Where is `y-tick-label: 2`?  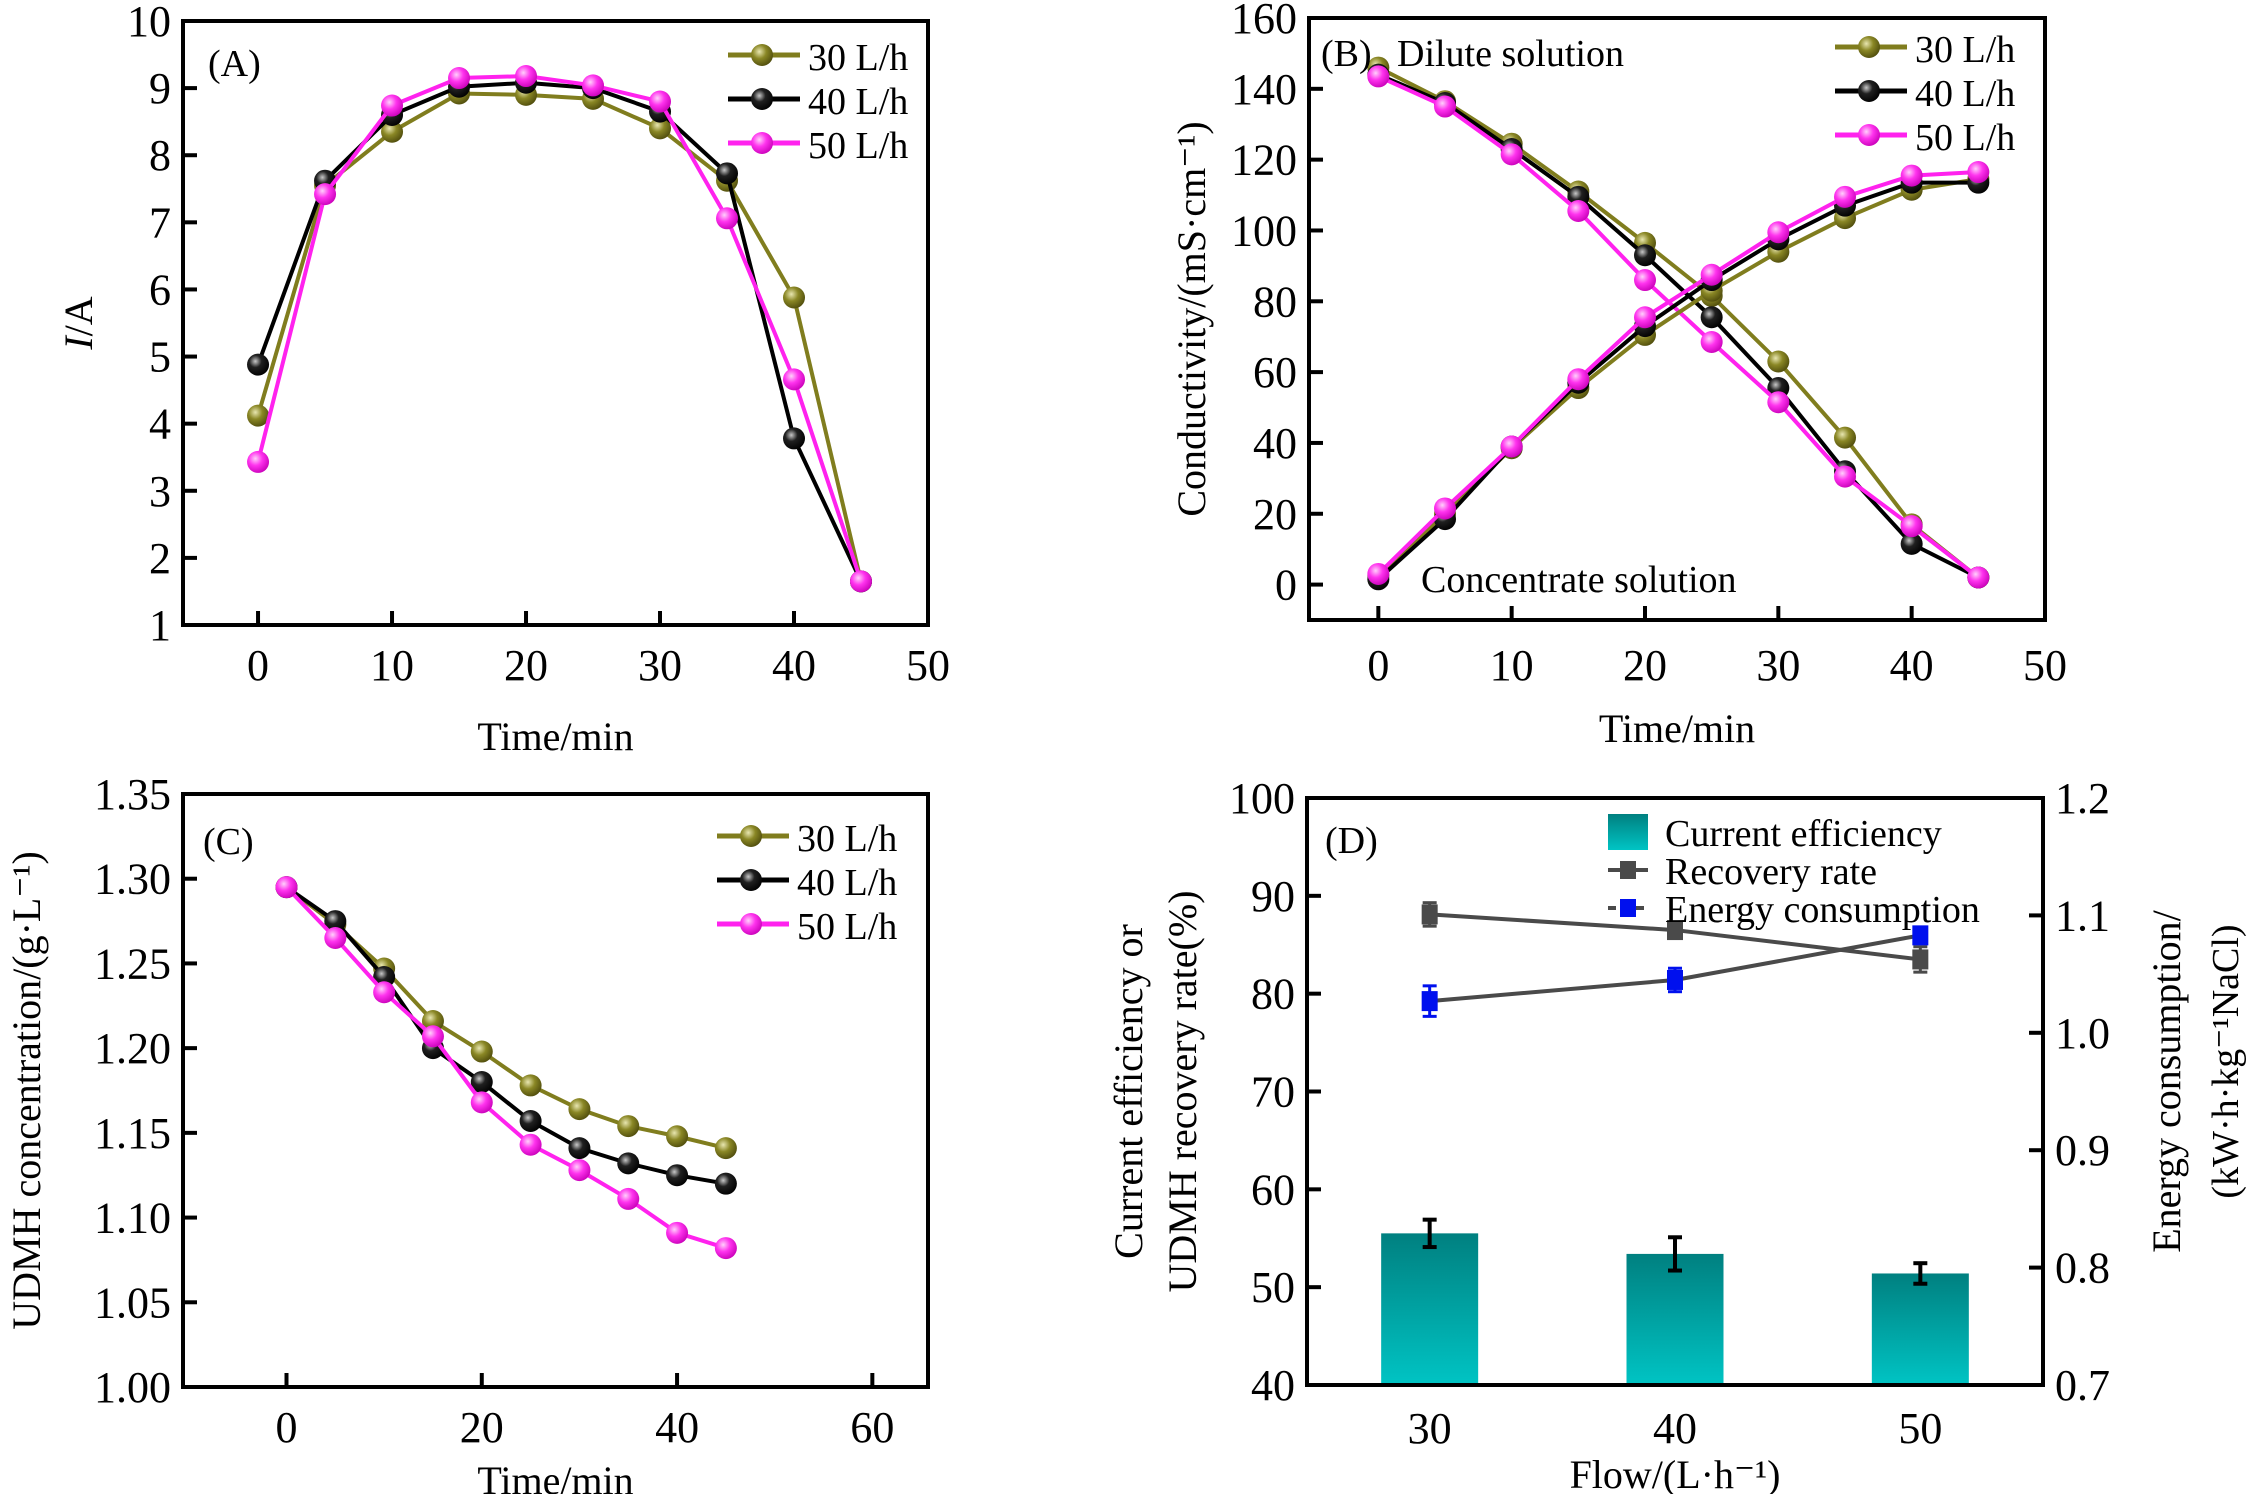 y-tick-label: 2 is located at coordinates (160, 558).